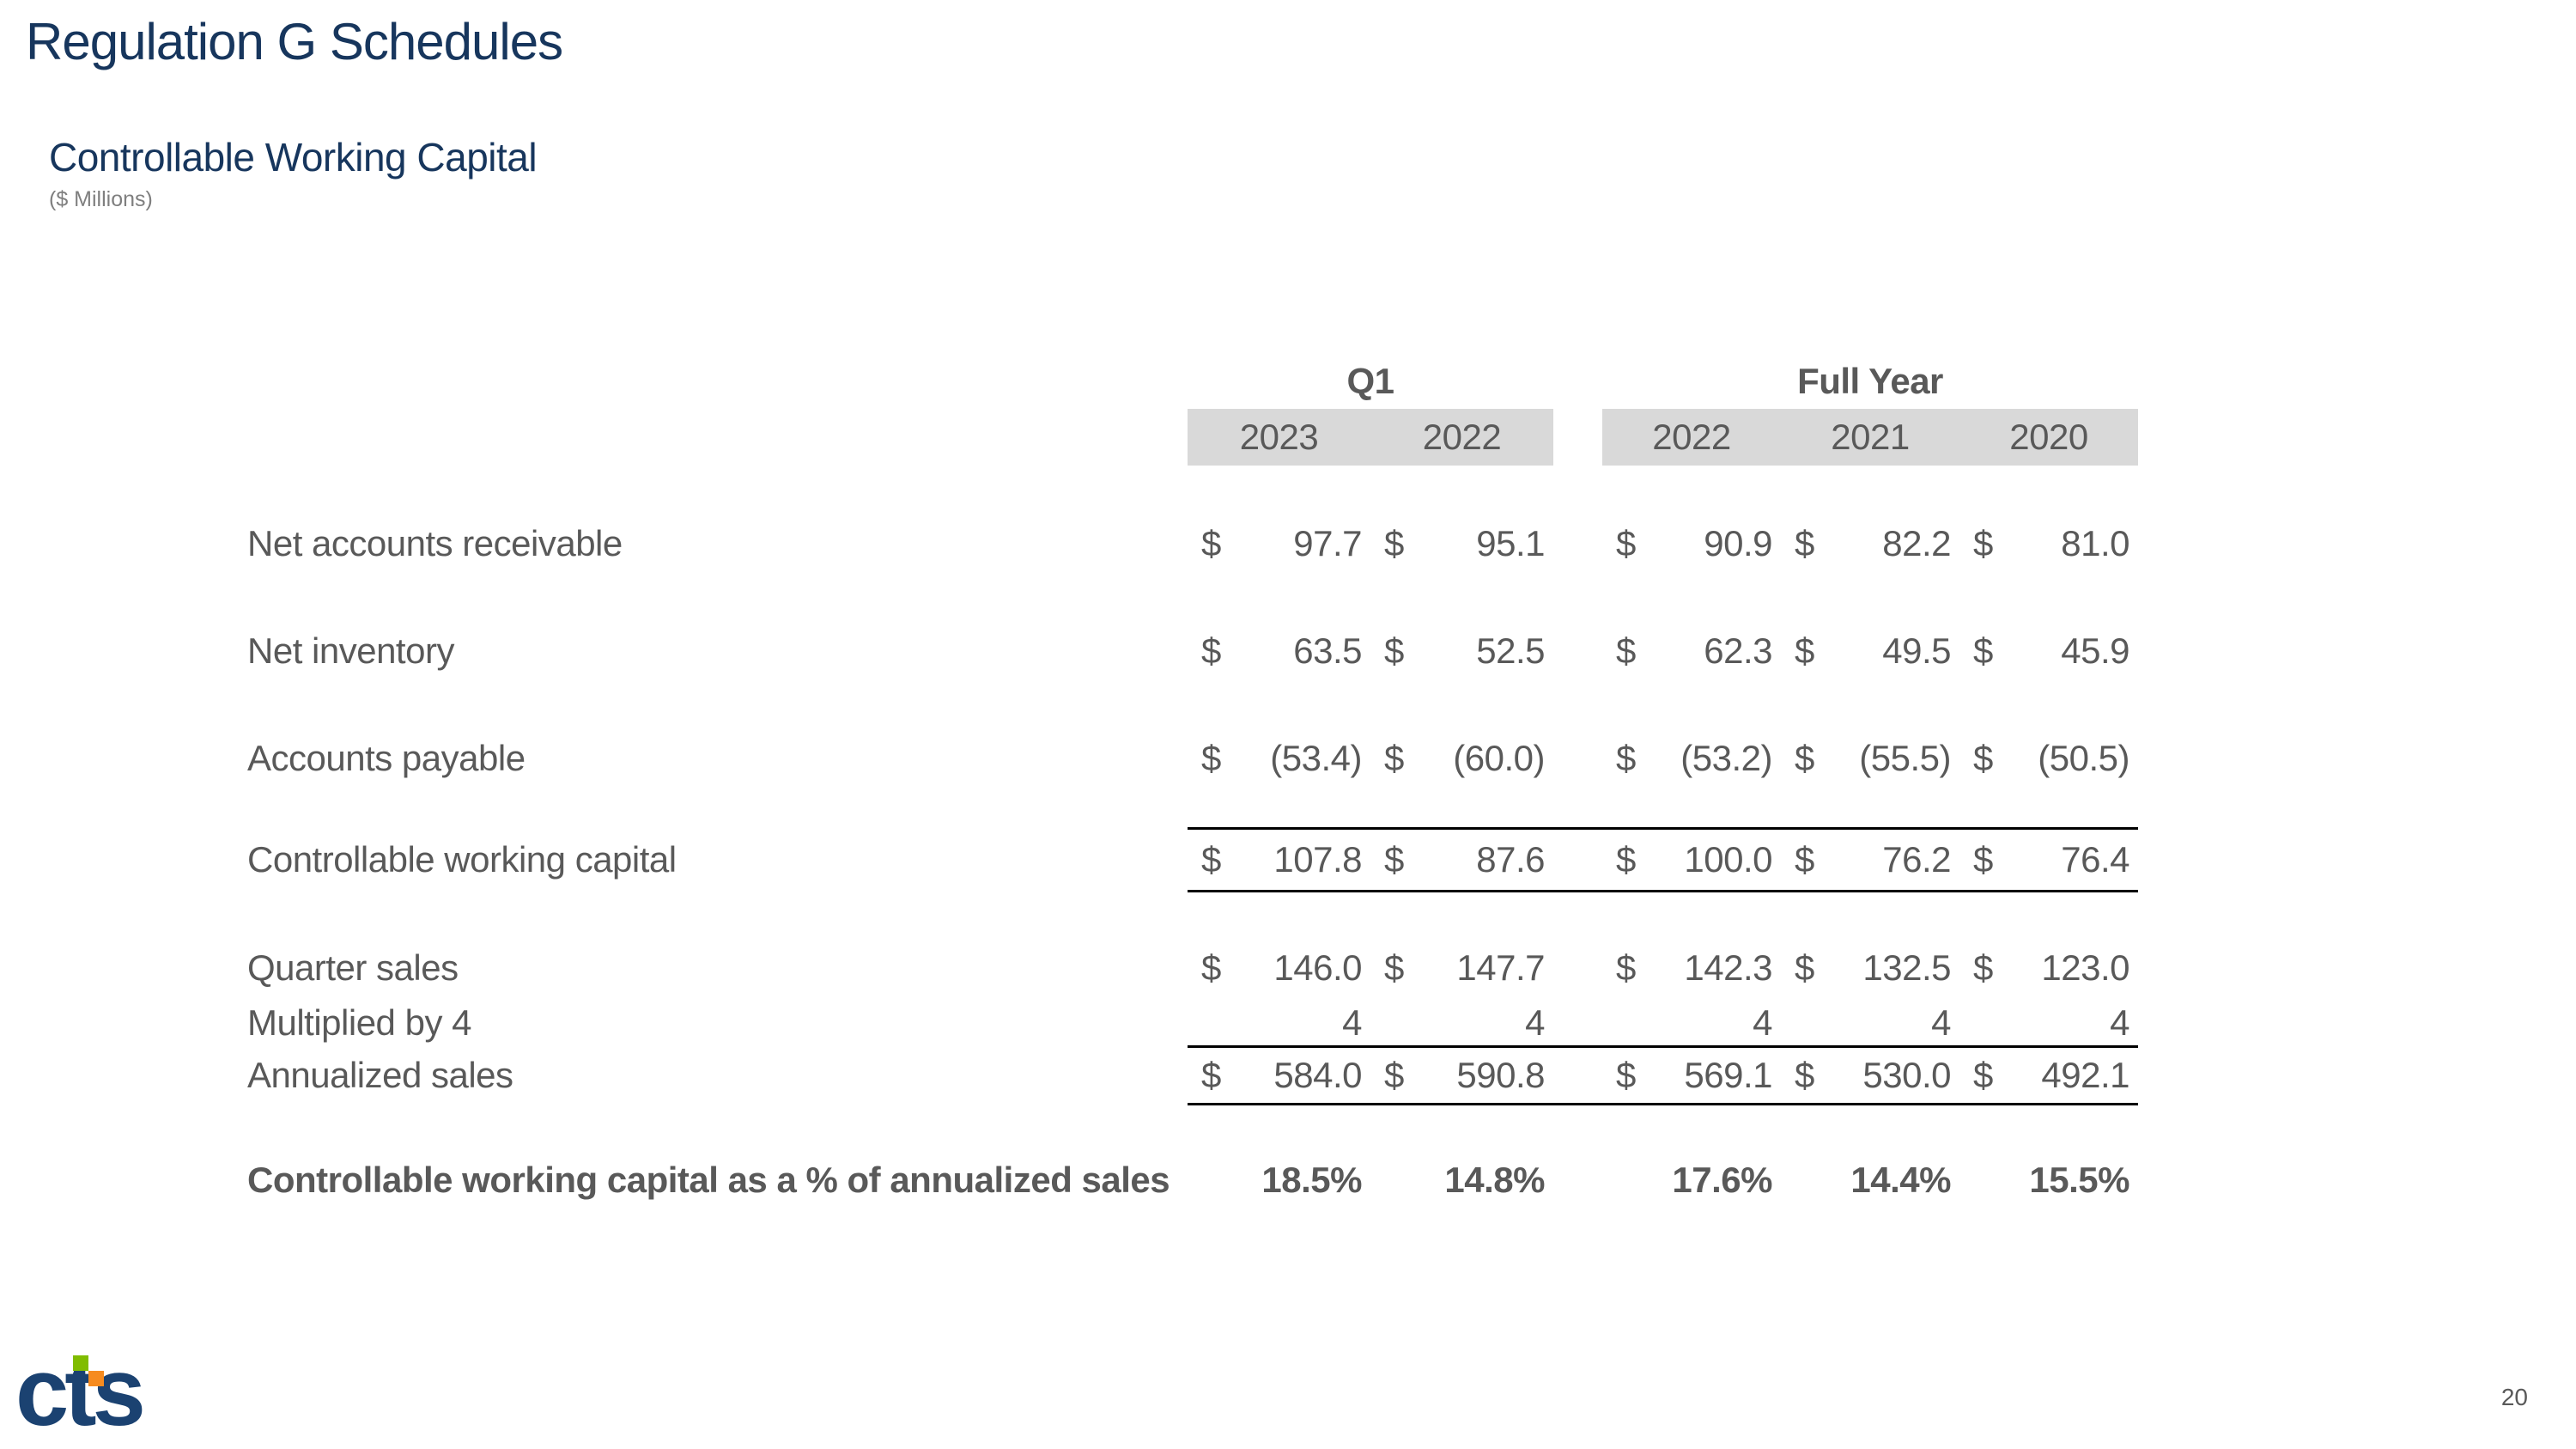 This screenshot has height=1449, width=2576. I want to click on cell-value: 49.5, so click(1916, 650).